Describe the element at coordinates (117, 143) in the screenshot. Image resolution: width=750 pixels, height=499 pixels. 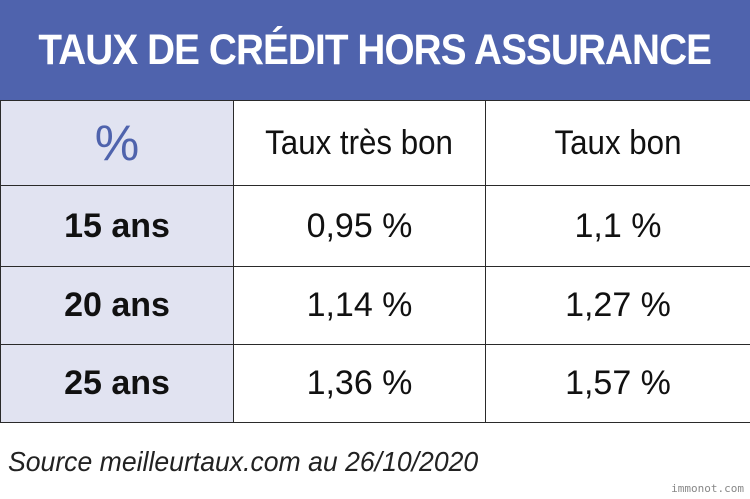
I see `percent-symbol: %` at that location.